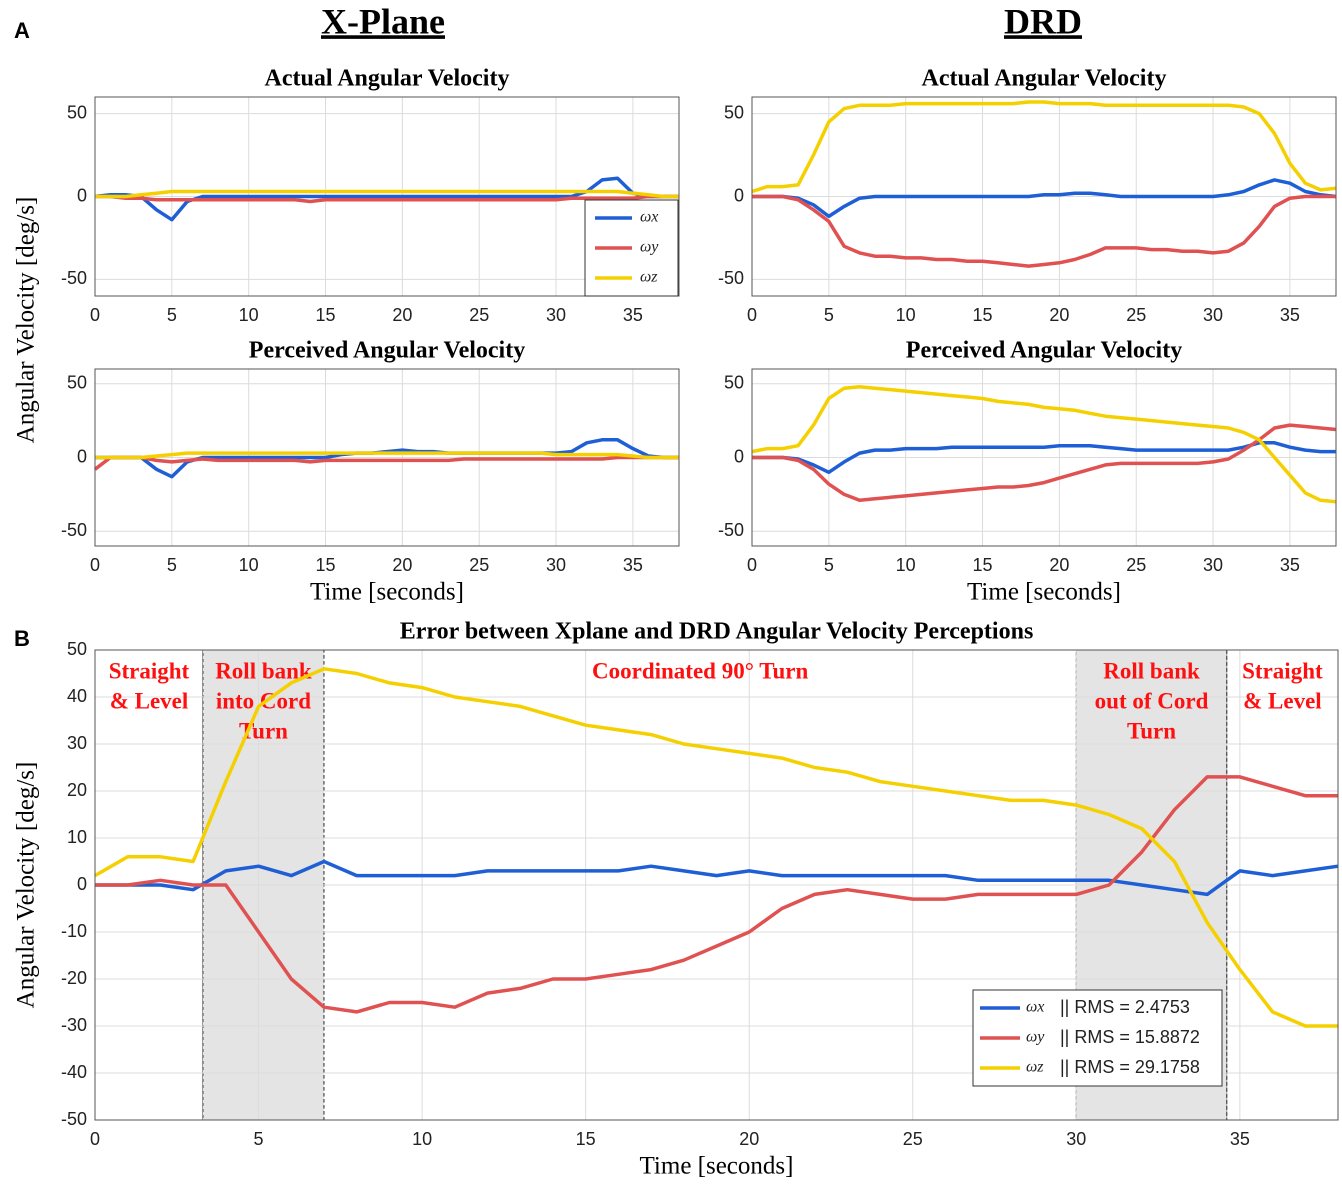  What do you see at coordinates (1044, 79) in the screenshot?
I see `chart-title: Actual Angular Velocity` at bounding box center [1044, 79].